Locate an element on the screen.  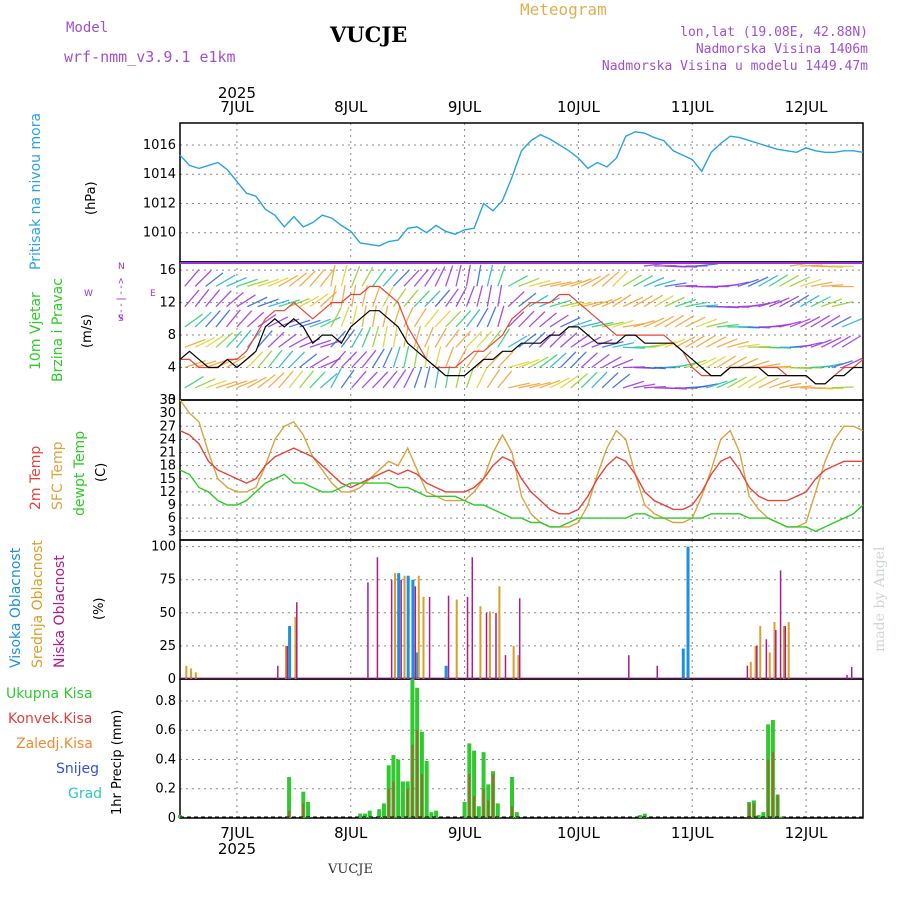
y-tick-label: 50 is located at coordinates (167, 613).